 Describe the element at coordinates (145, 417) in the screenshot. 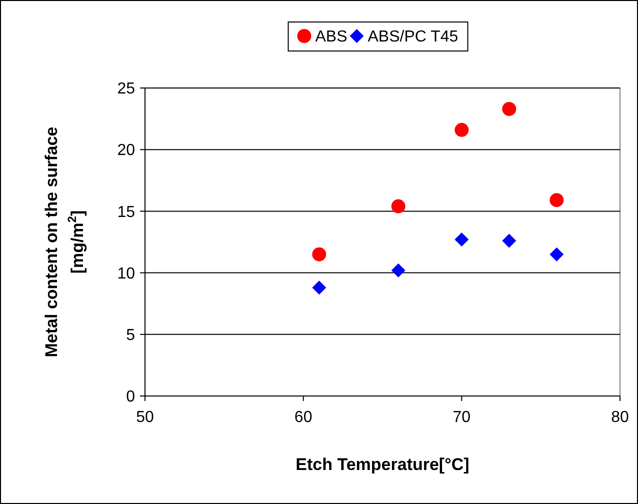

I see `x-tick-label: 50` at that location.